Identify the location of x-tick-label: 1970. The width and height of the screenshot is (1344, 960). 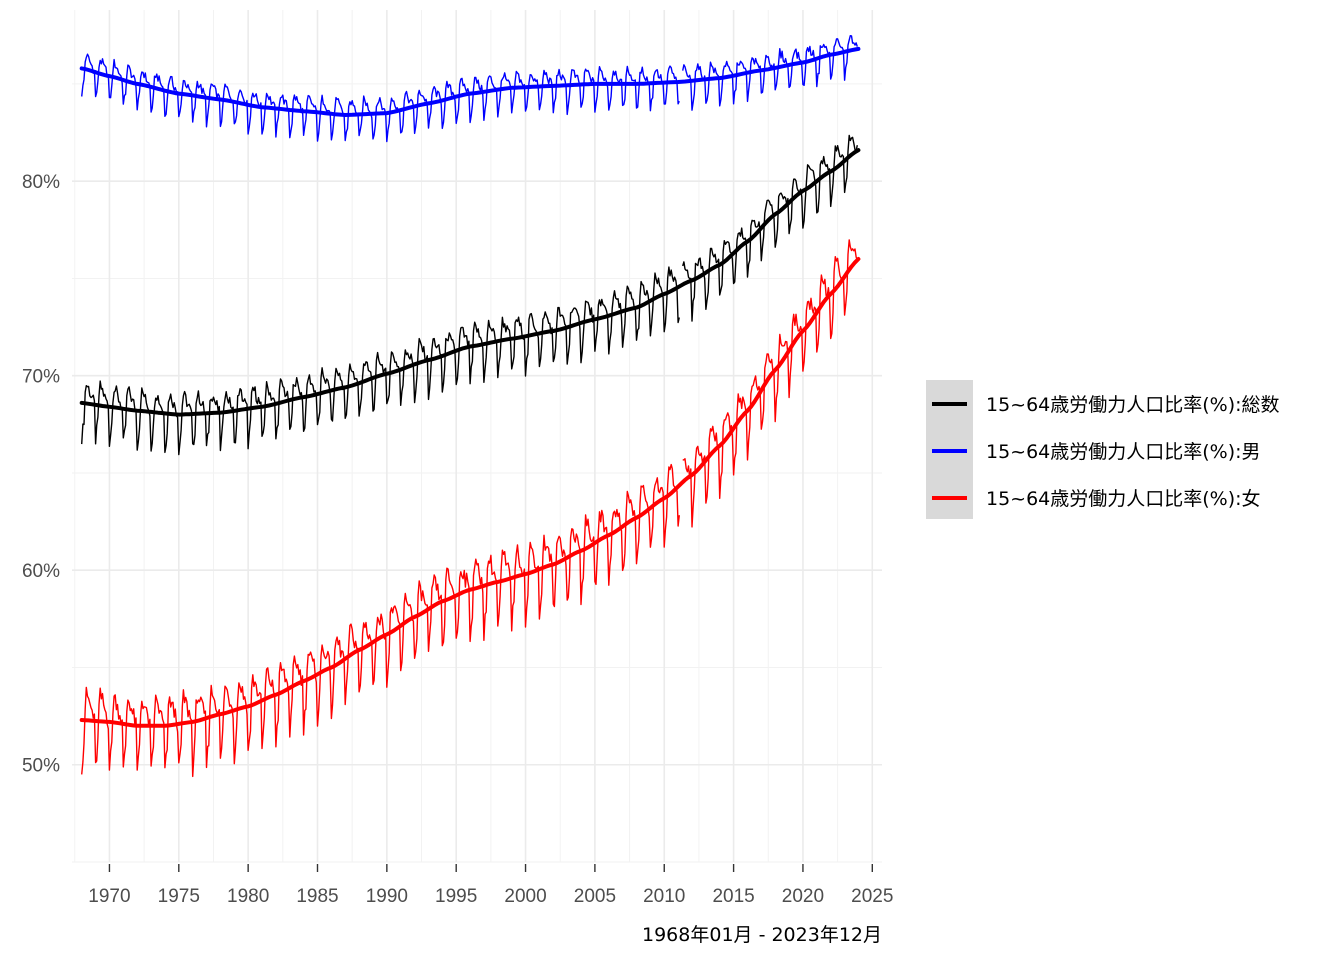
(109, 896).